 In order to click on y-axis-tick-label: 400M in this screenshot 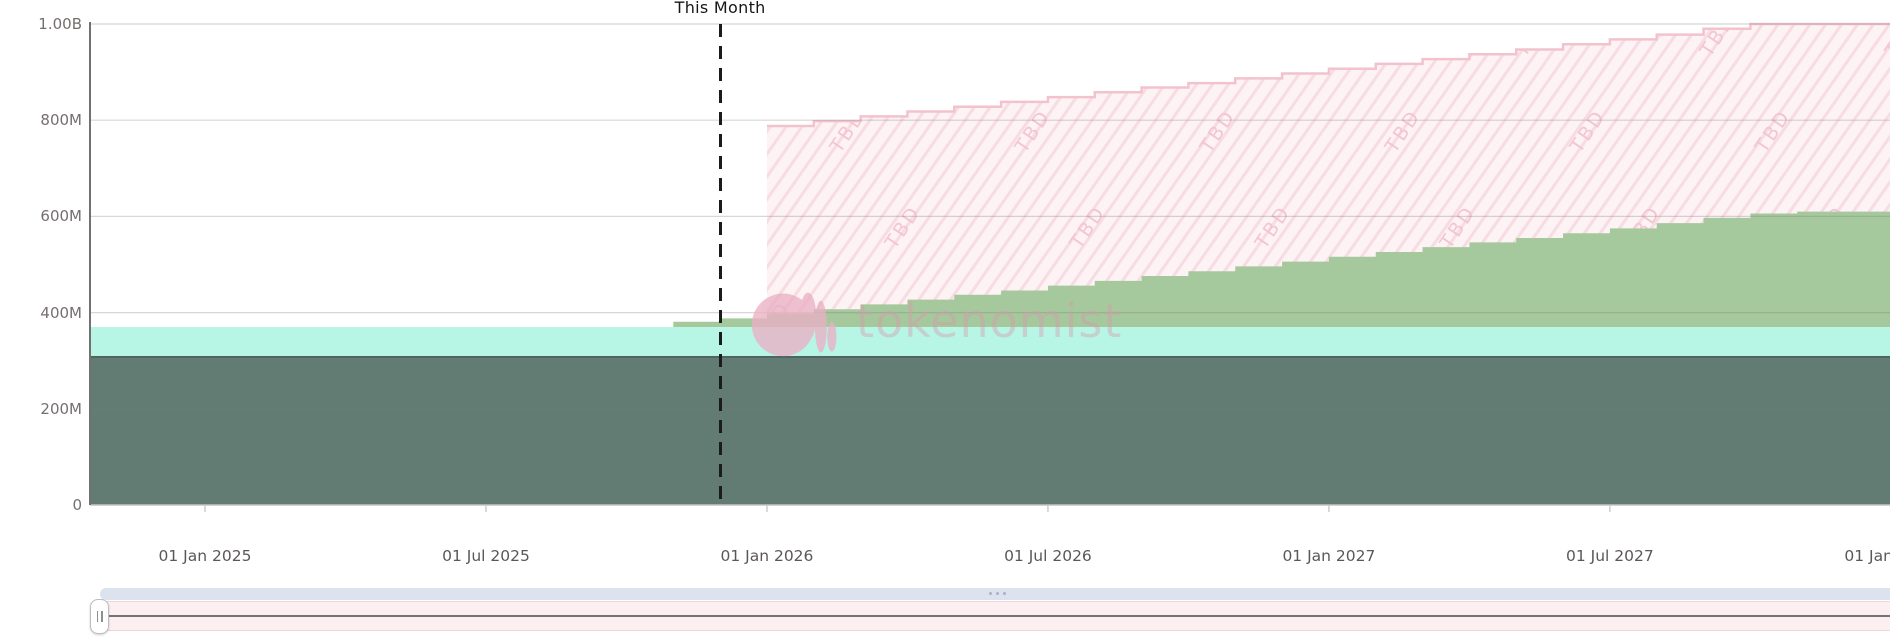, I will do `click(61, 312)`.